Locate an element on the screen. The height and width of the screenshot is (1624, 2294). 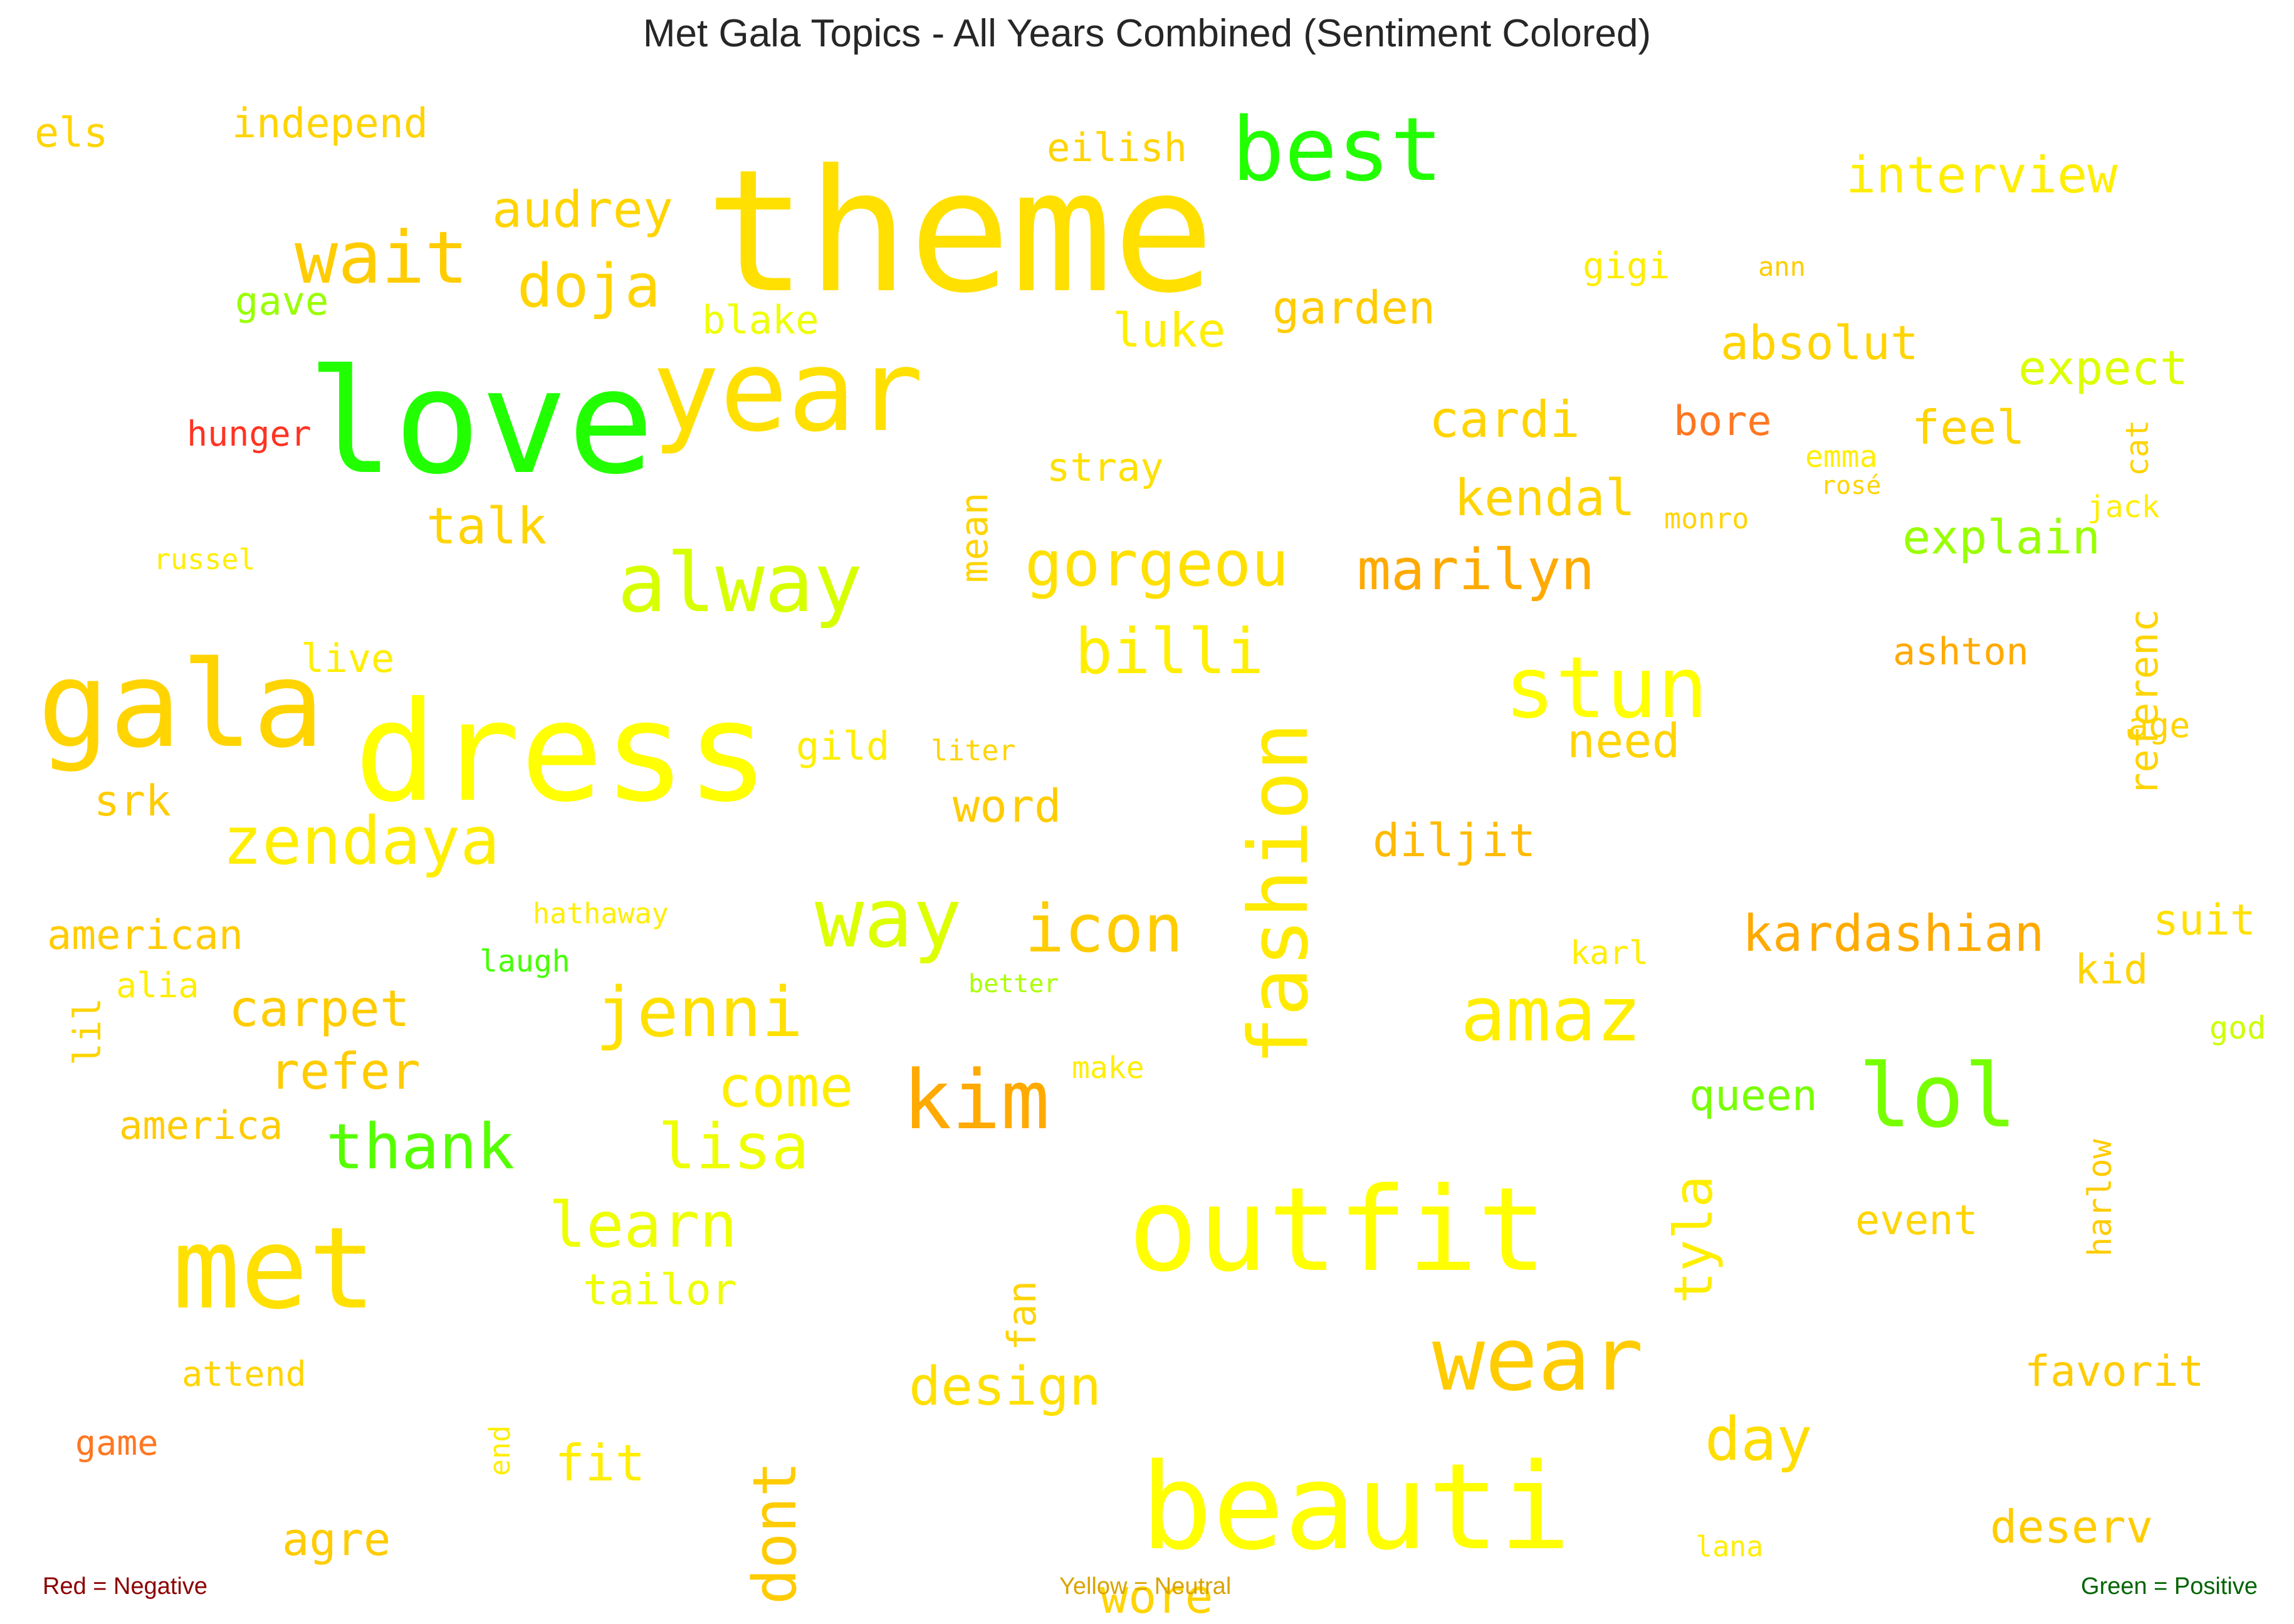
word-emma: emma is located at coordinates (1842, 457).